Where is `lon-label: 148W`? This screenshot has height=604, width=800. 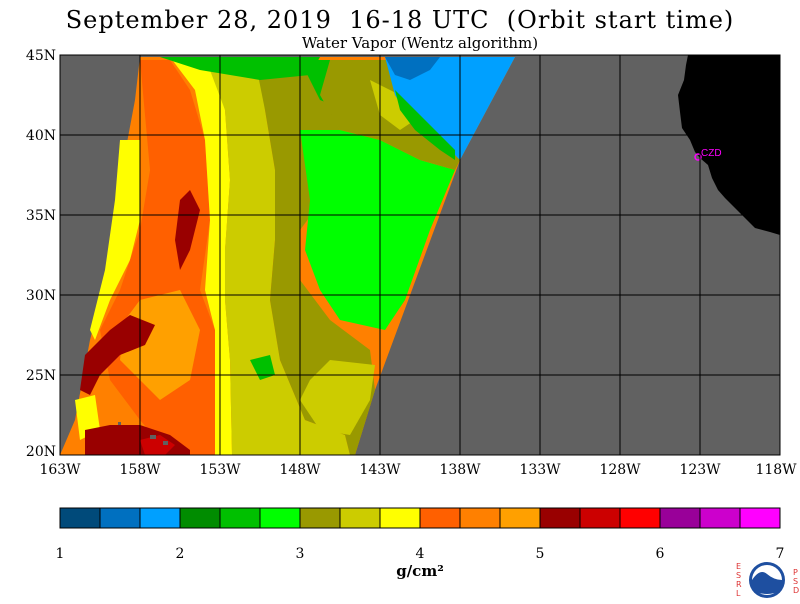 lon-label: 148W is located at coordinates (300, 470).